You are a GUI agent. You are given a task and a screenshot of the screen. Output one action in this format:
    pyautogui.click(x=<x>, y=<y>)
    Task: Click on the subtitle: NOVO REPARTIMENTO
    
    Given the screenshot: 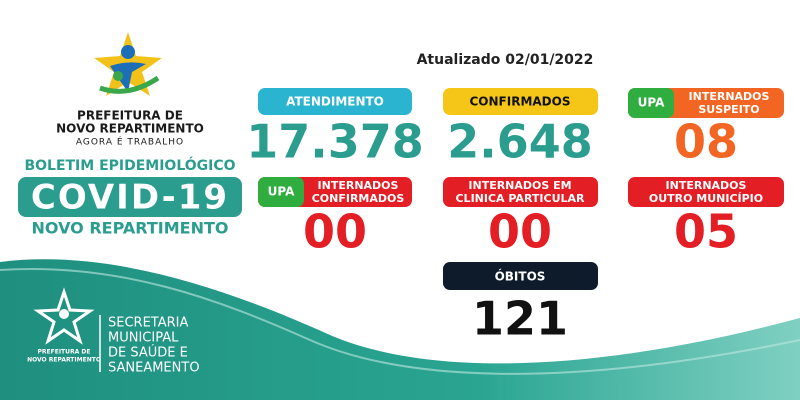 What is the action you would take?
    pyautogui.click(x=130, y=228)
    